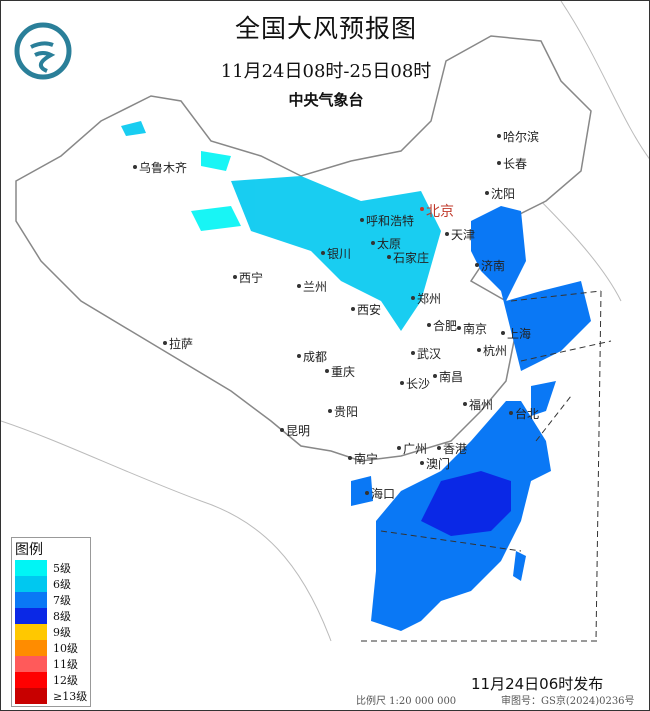  What do you see at coordinates (512, 164) in the screenshot?
I see `city-label: 长春` at bounding box center [512, 164].